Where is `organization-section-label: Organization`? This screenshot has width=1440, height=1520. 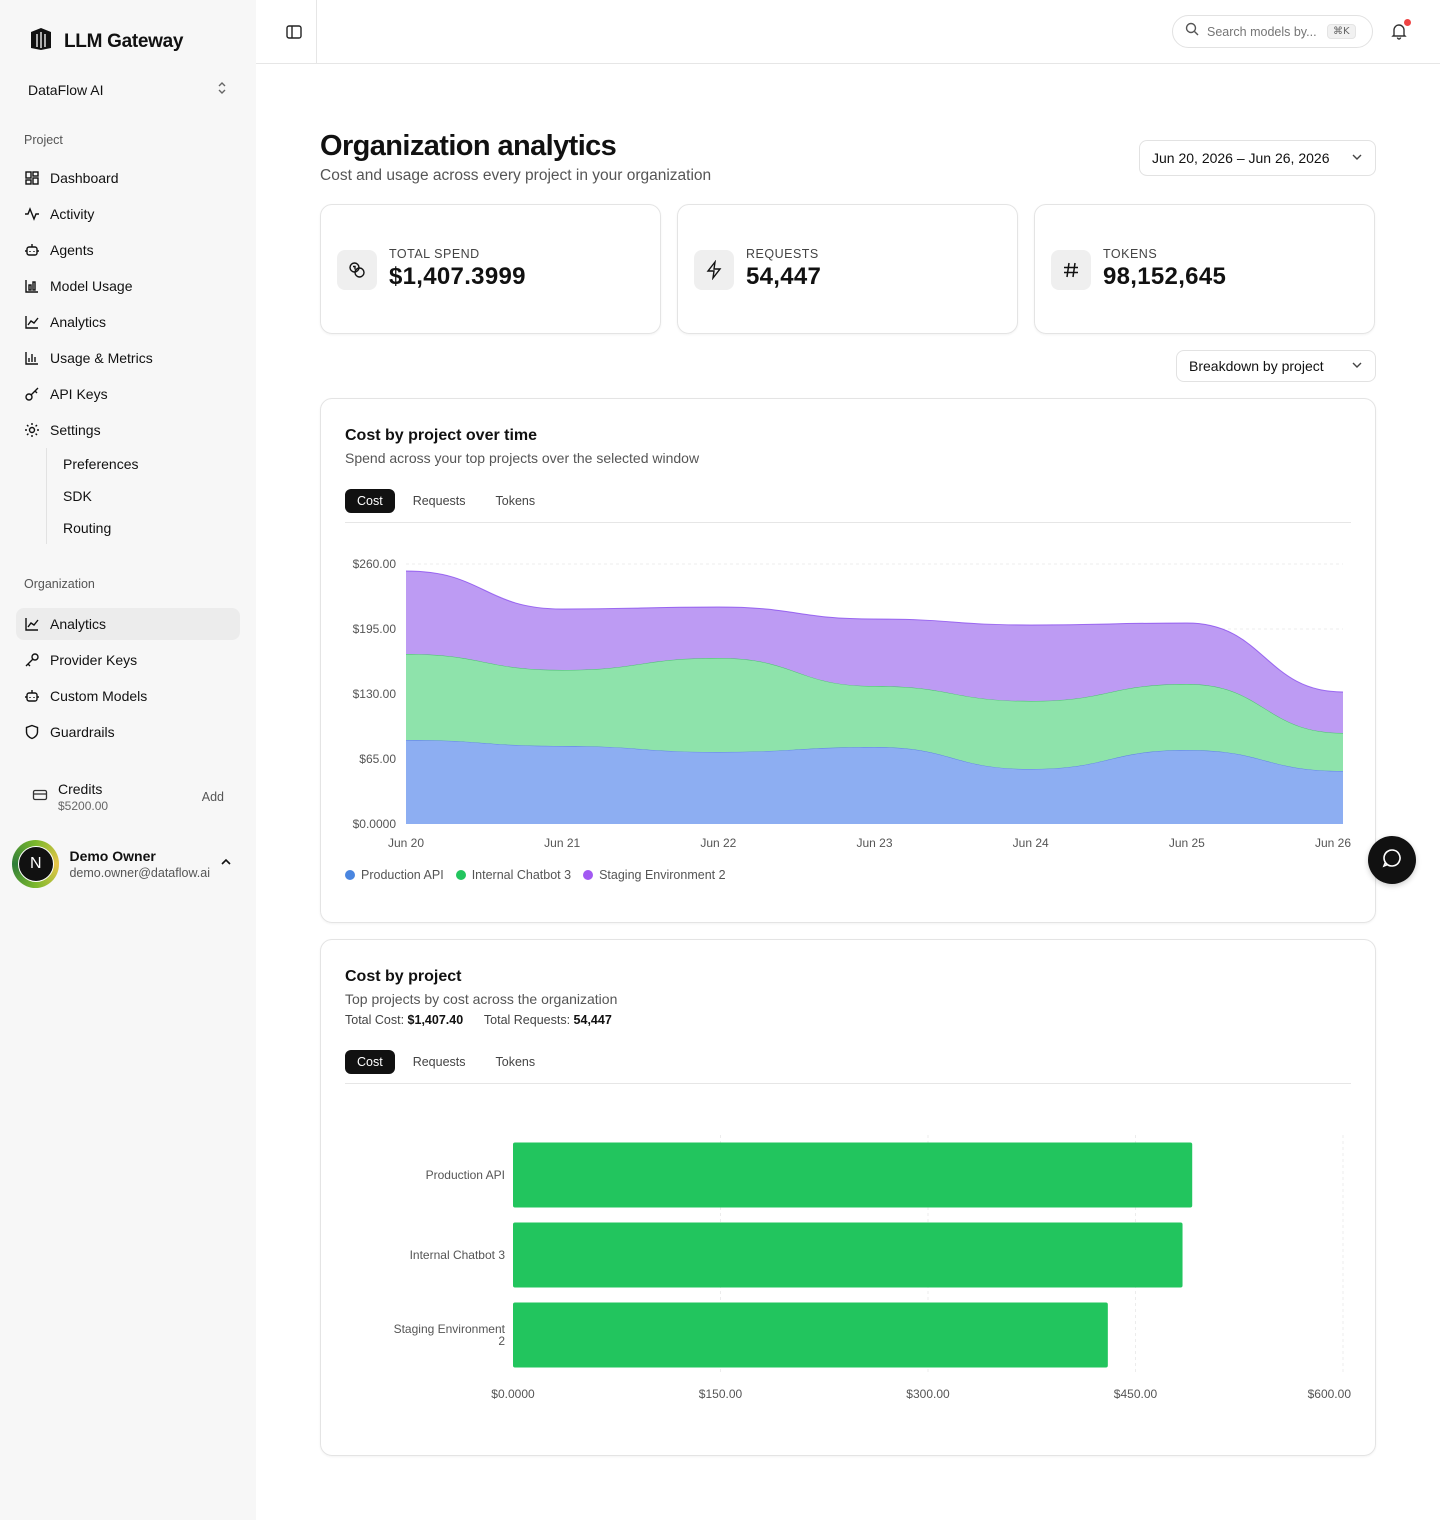
organization-section-label: Organization is located at coordinates (59, 584).